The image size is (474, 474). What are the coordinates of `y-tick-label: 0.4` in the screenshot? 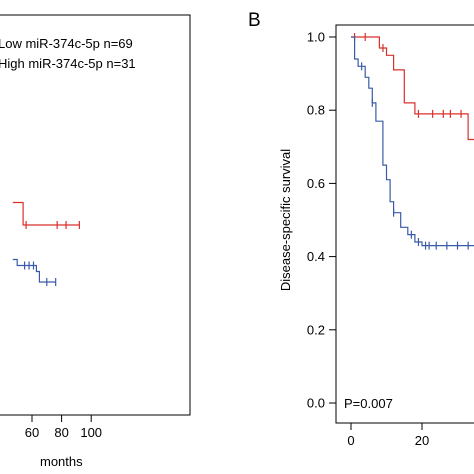 It's located at (316, 256).